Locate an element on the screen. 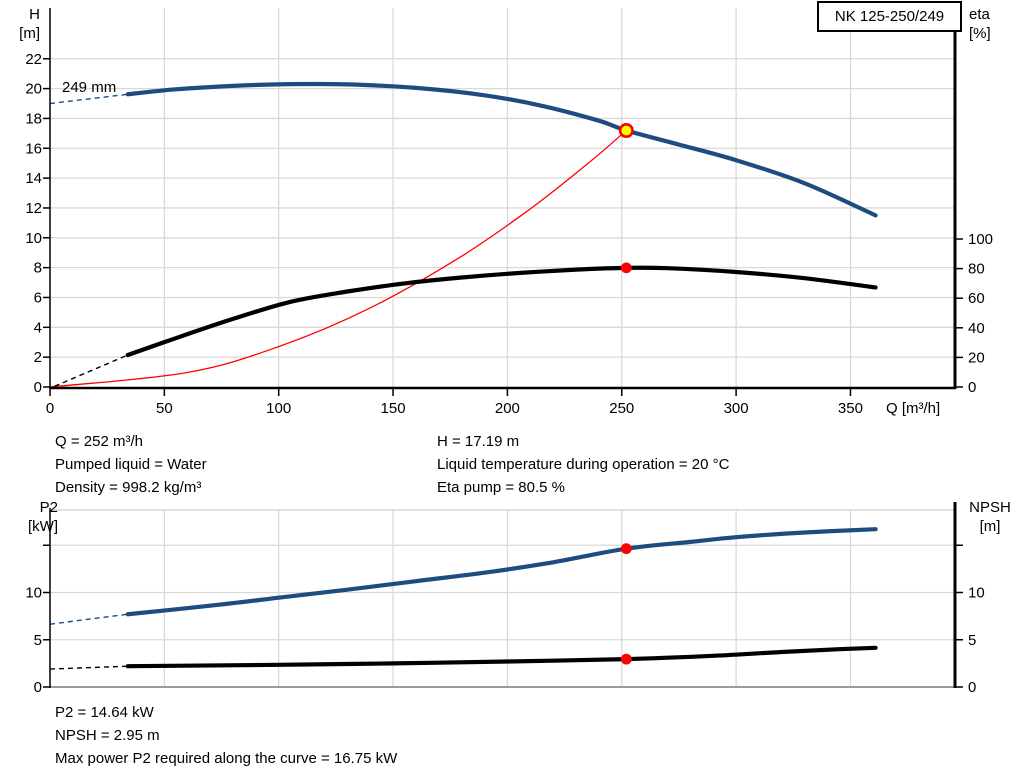 This screenshot has width=1024, height=781. duty-point-marker is located at coordinates (626, 131).